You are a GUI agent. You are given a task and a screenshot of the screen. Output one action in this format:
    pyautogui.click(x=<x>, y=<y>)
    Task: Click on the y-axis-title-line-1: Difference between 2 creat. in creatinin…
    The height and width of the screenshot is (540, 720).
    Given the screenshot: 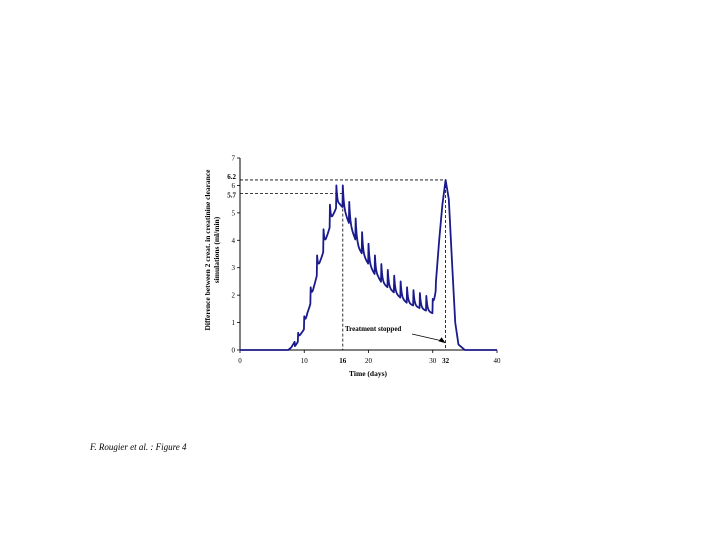 What is the action you would take?
    pyautogui.click(x=207, y=250)
    